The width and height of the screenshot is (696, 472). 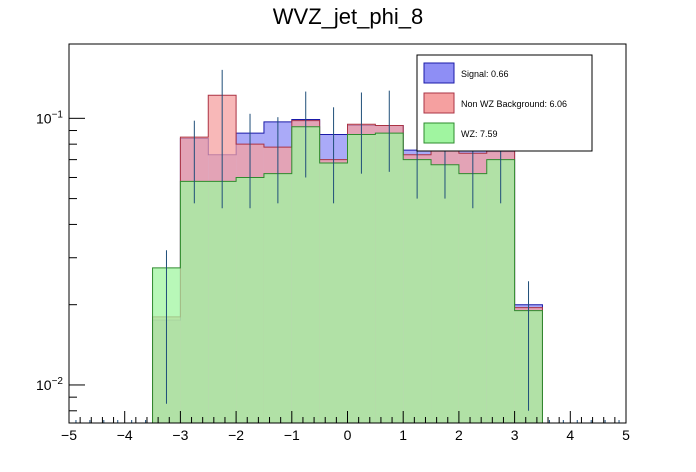 What do you see at coordinates (348, 16) in the screenshot?
I see `chart-title: WVZ_jet_phi_8` at bounding box center [348, 16].